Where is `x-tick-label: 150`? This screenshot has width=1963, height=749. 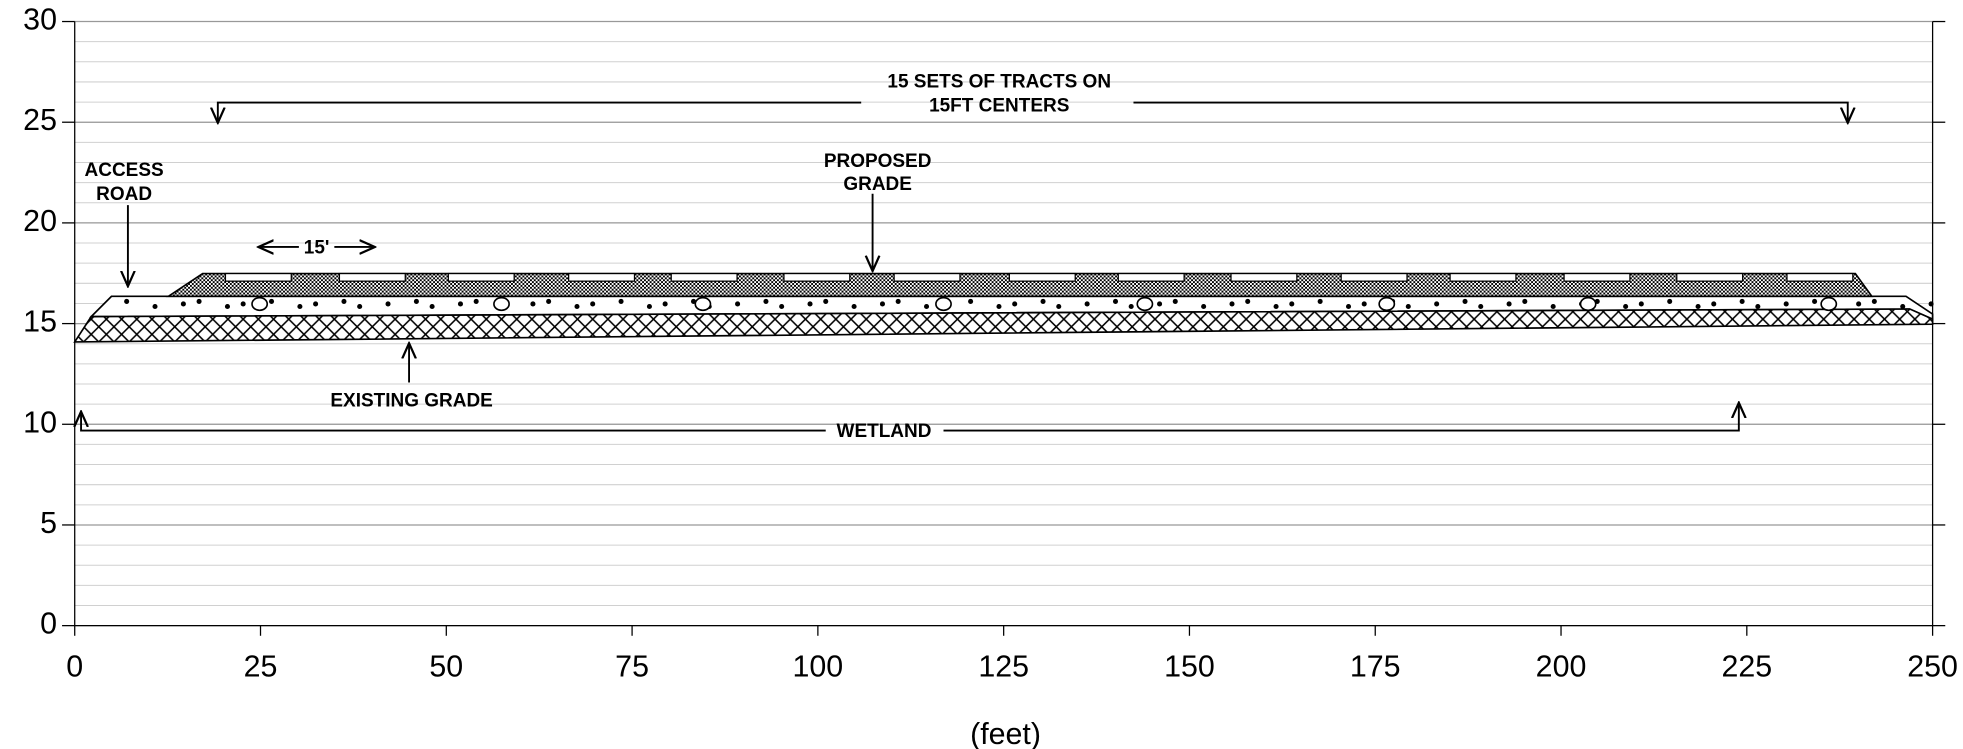 x-tick-label: 150 is located at coordinates (1189, 667).